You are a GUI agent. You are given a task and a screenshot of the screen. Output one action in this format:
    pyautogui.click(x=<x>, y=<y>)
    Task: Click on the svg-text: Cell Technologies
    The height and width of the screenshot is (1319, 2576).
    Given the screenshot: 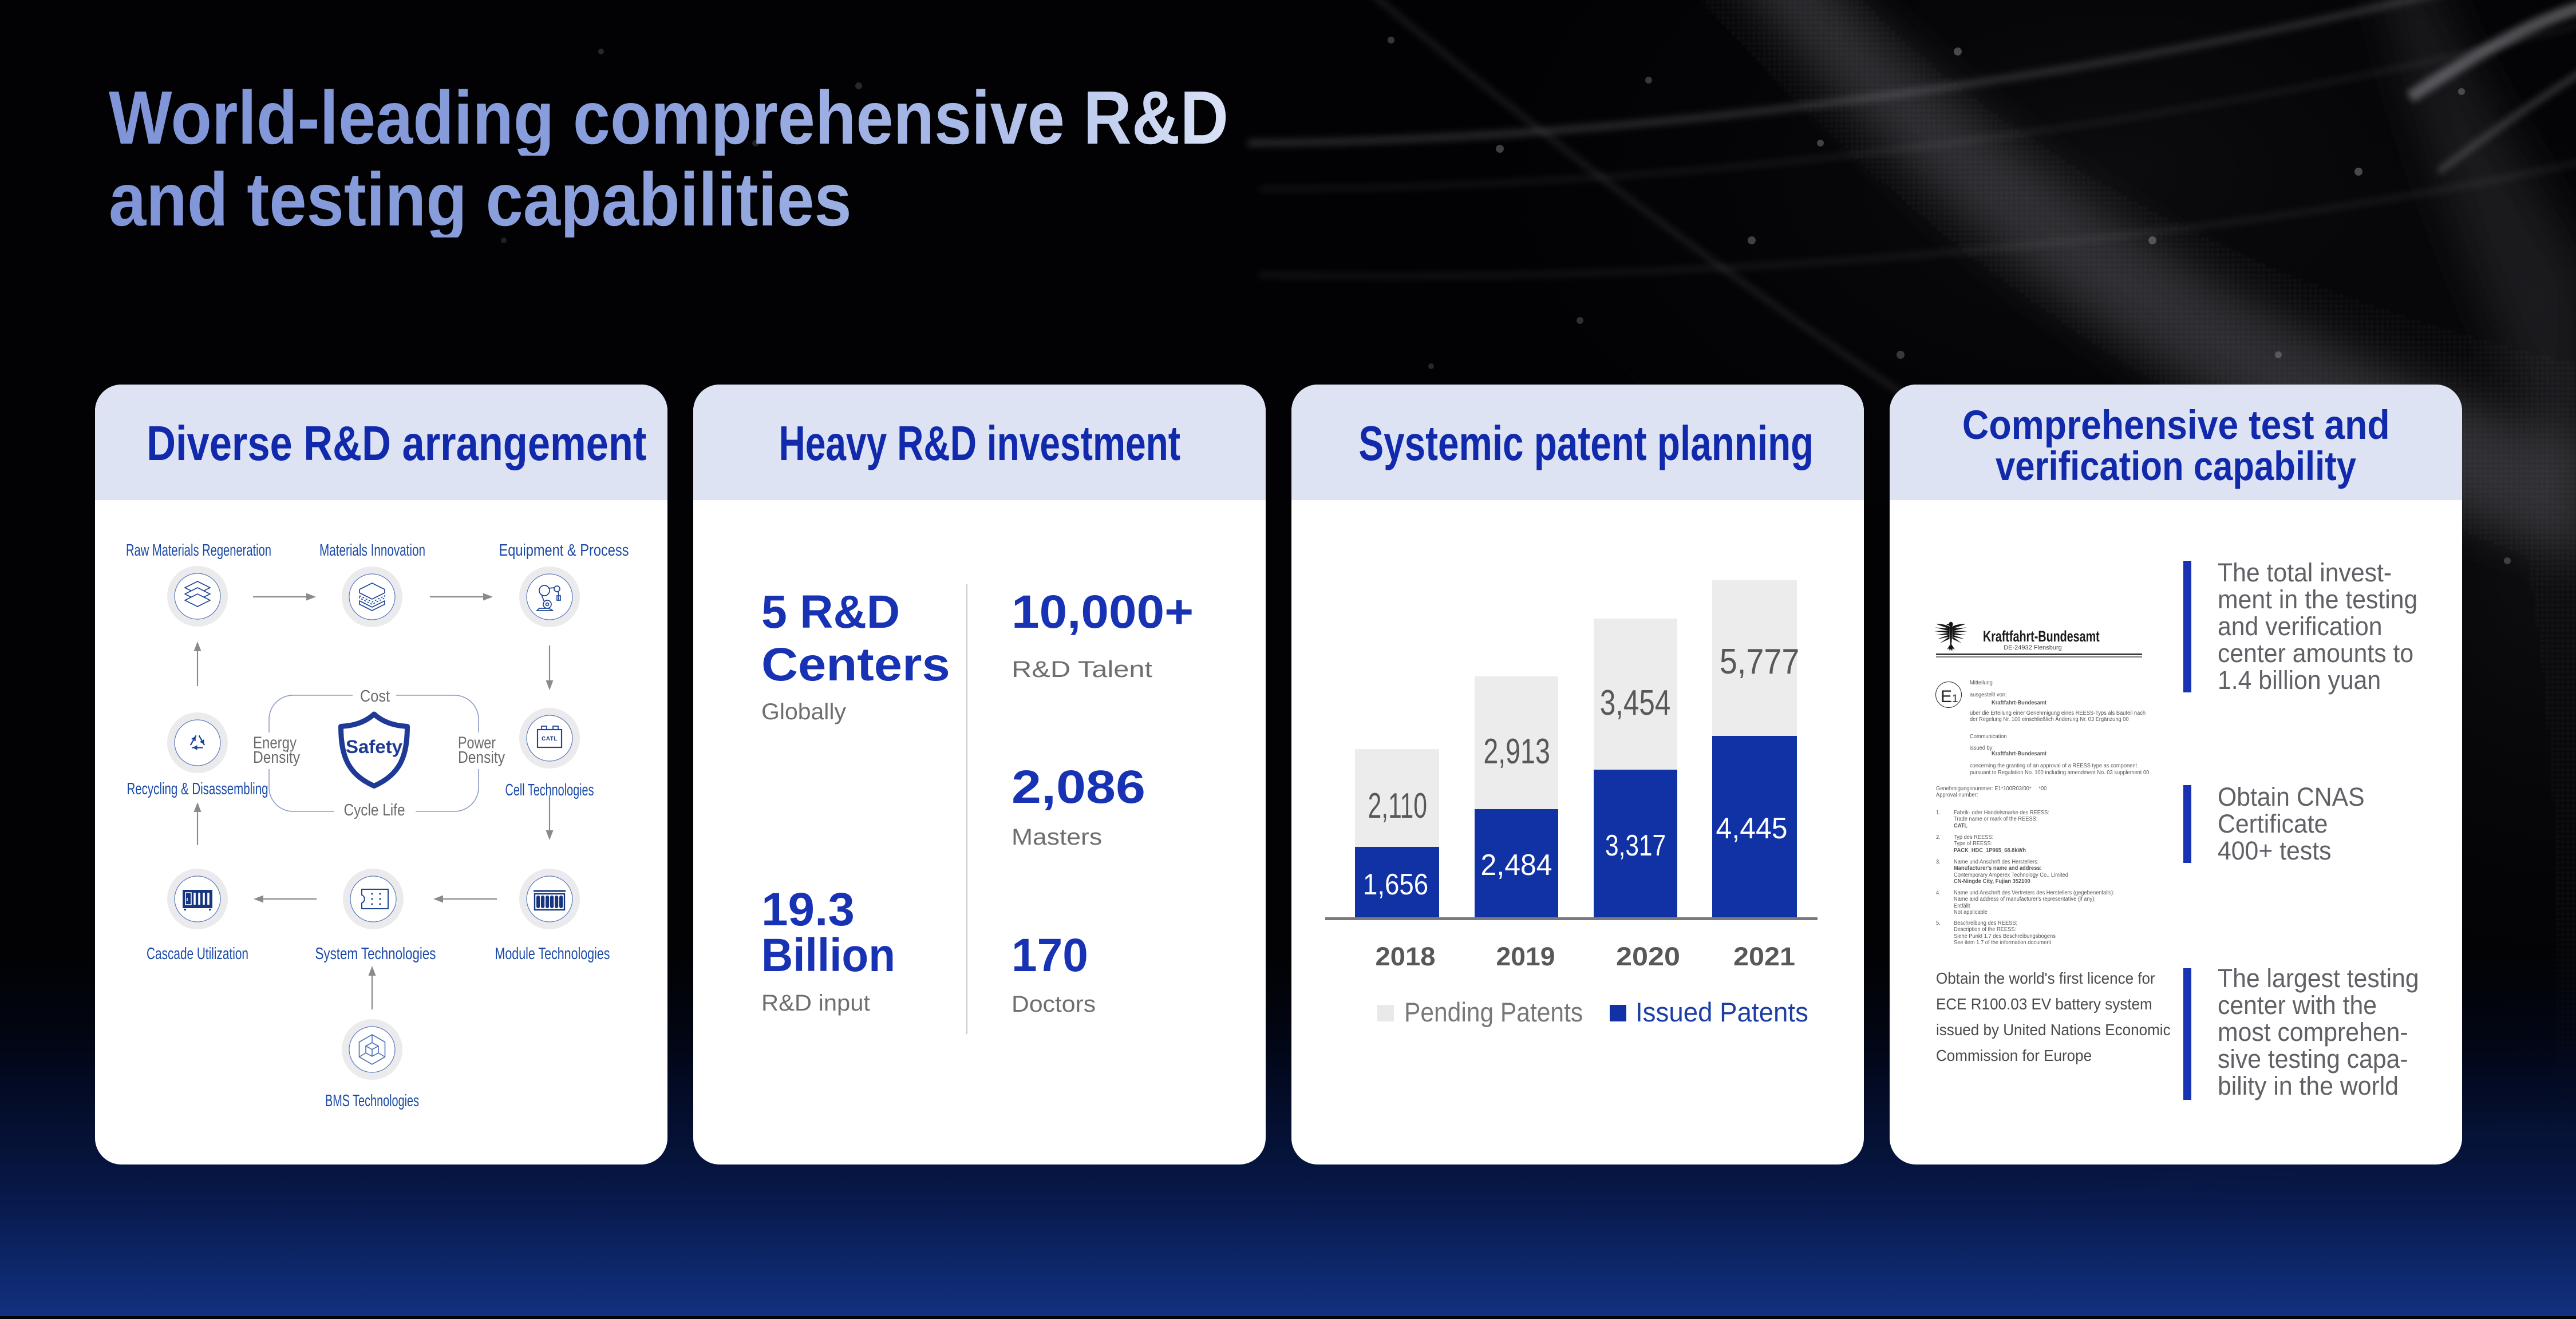 What is the action you would take?
    pyautogui.click(x=549, y=790)
    